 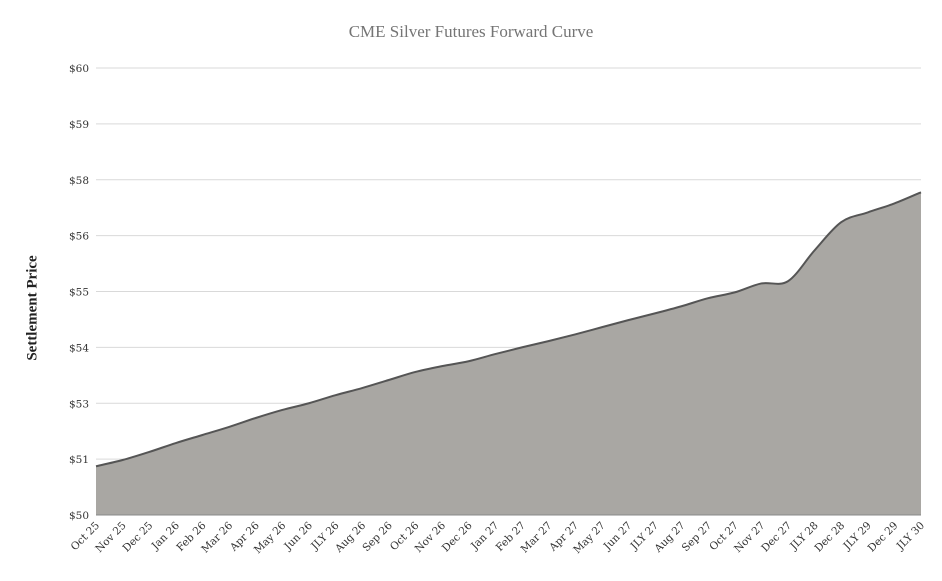 I want to click on y-tick-label: $53, so click(x=79, y=404).